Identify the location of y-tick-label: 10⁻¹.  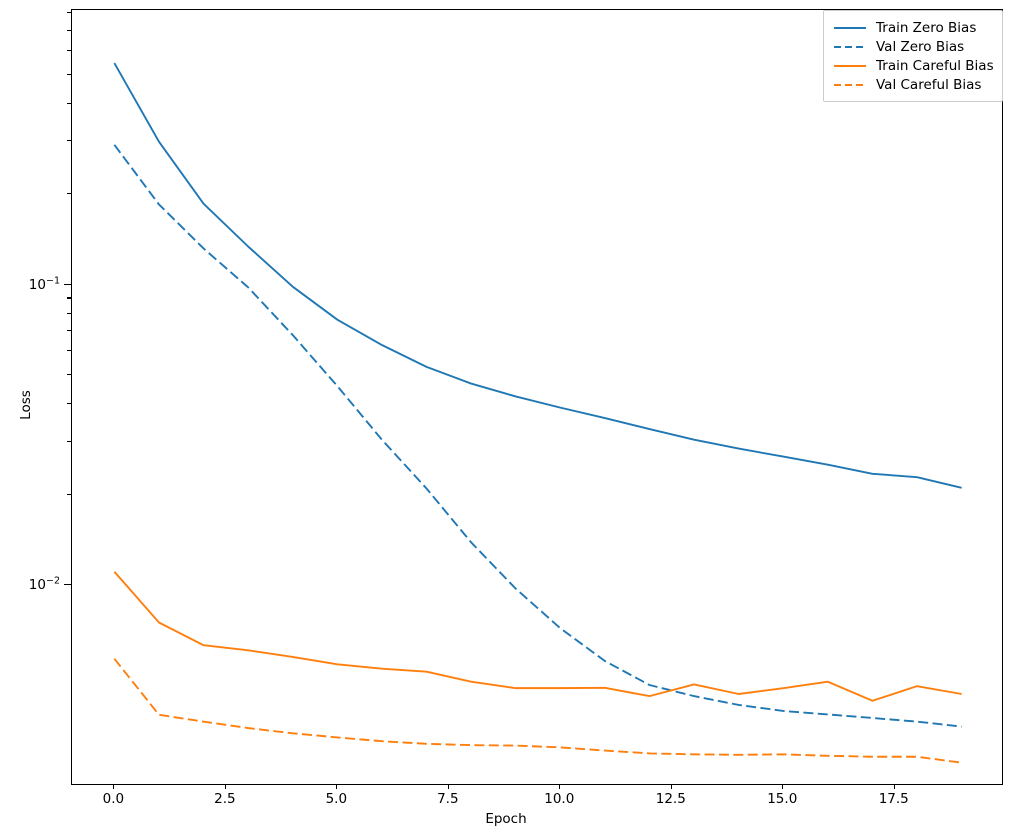
(44, 283).